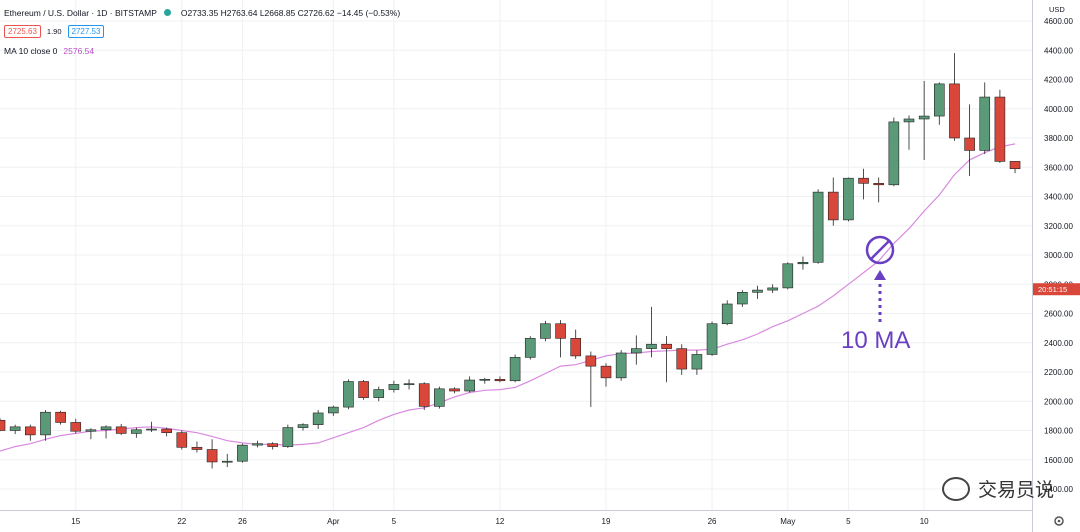 This screenshot has width=1080, height=532. I want to click on ma-indicator-value: 2576.54, so click(79, 50).